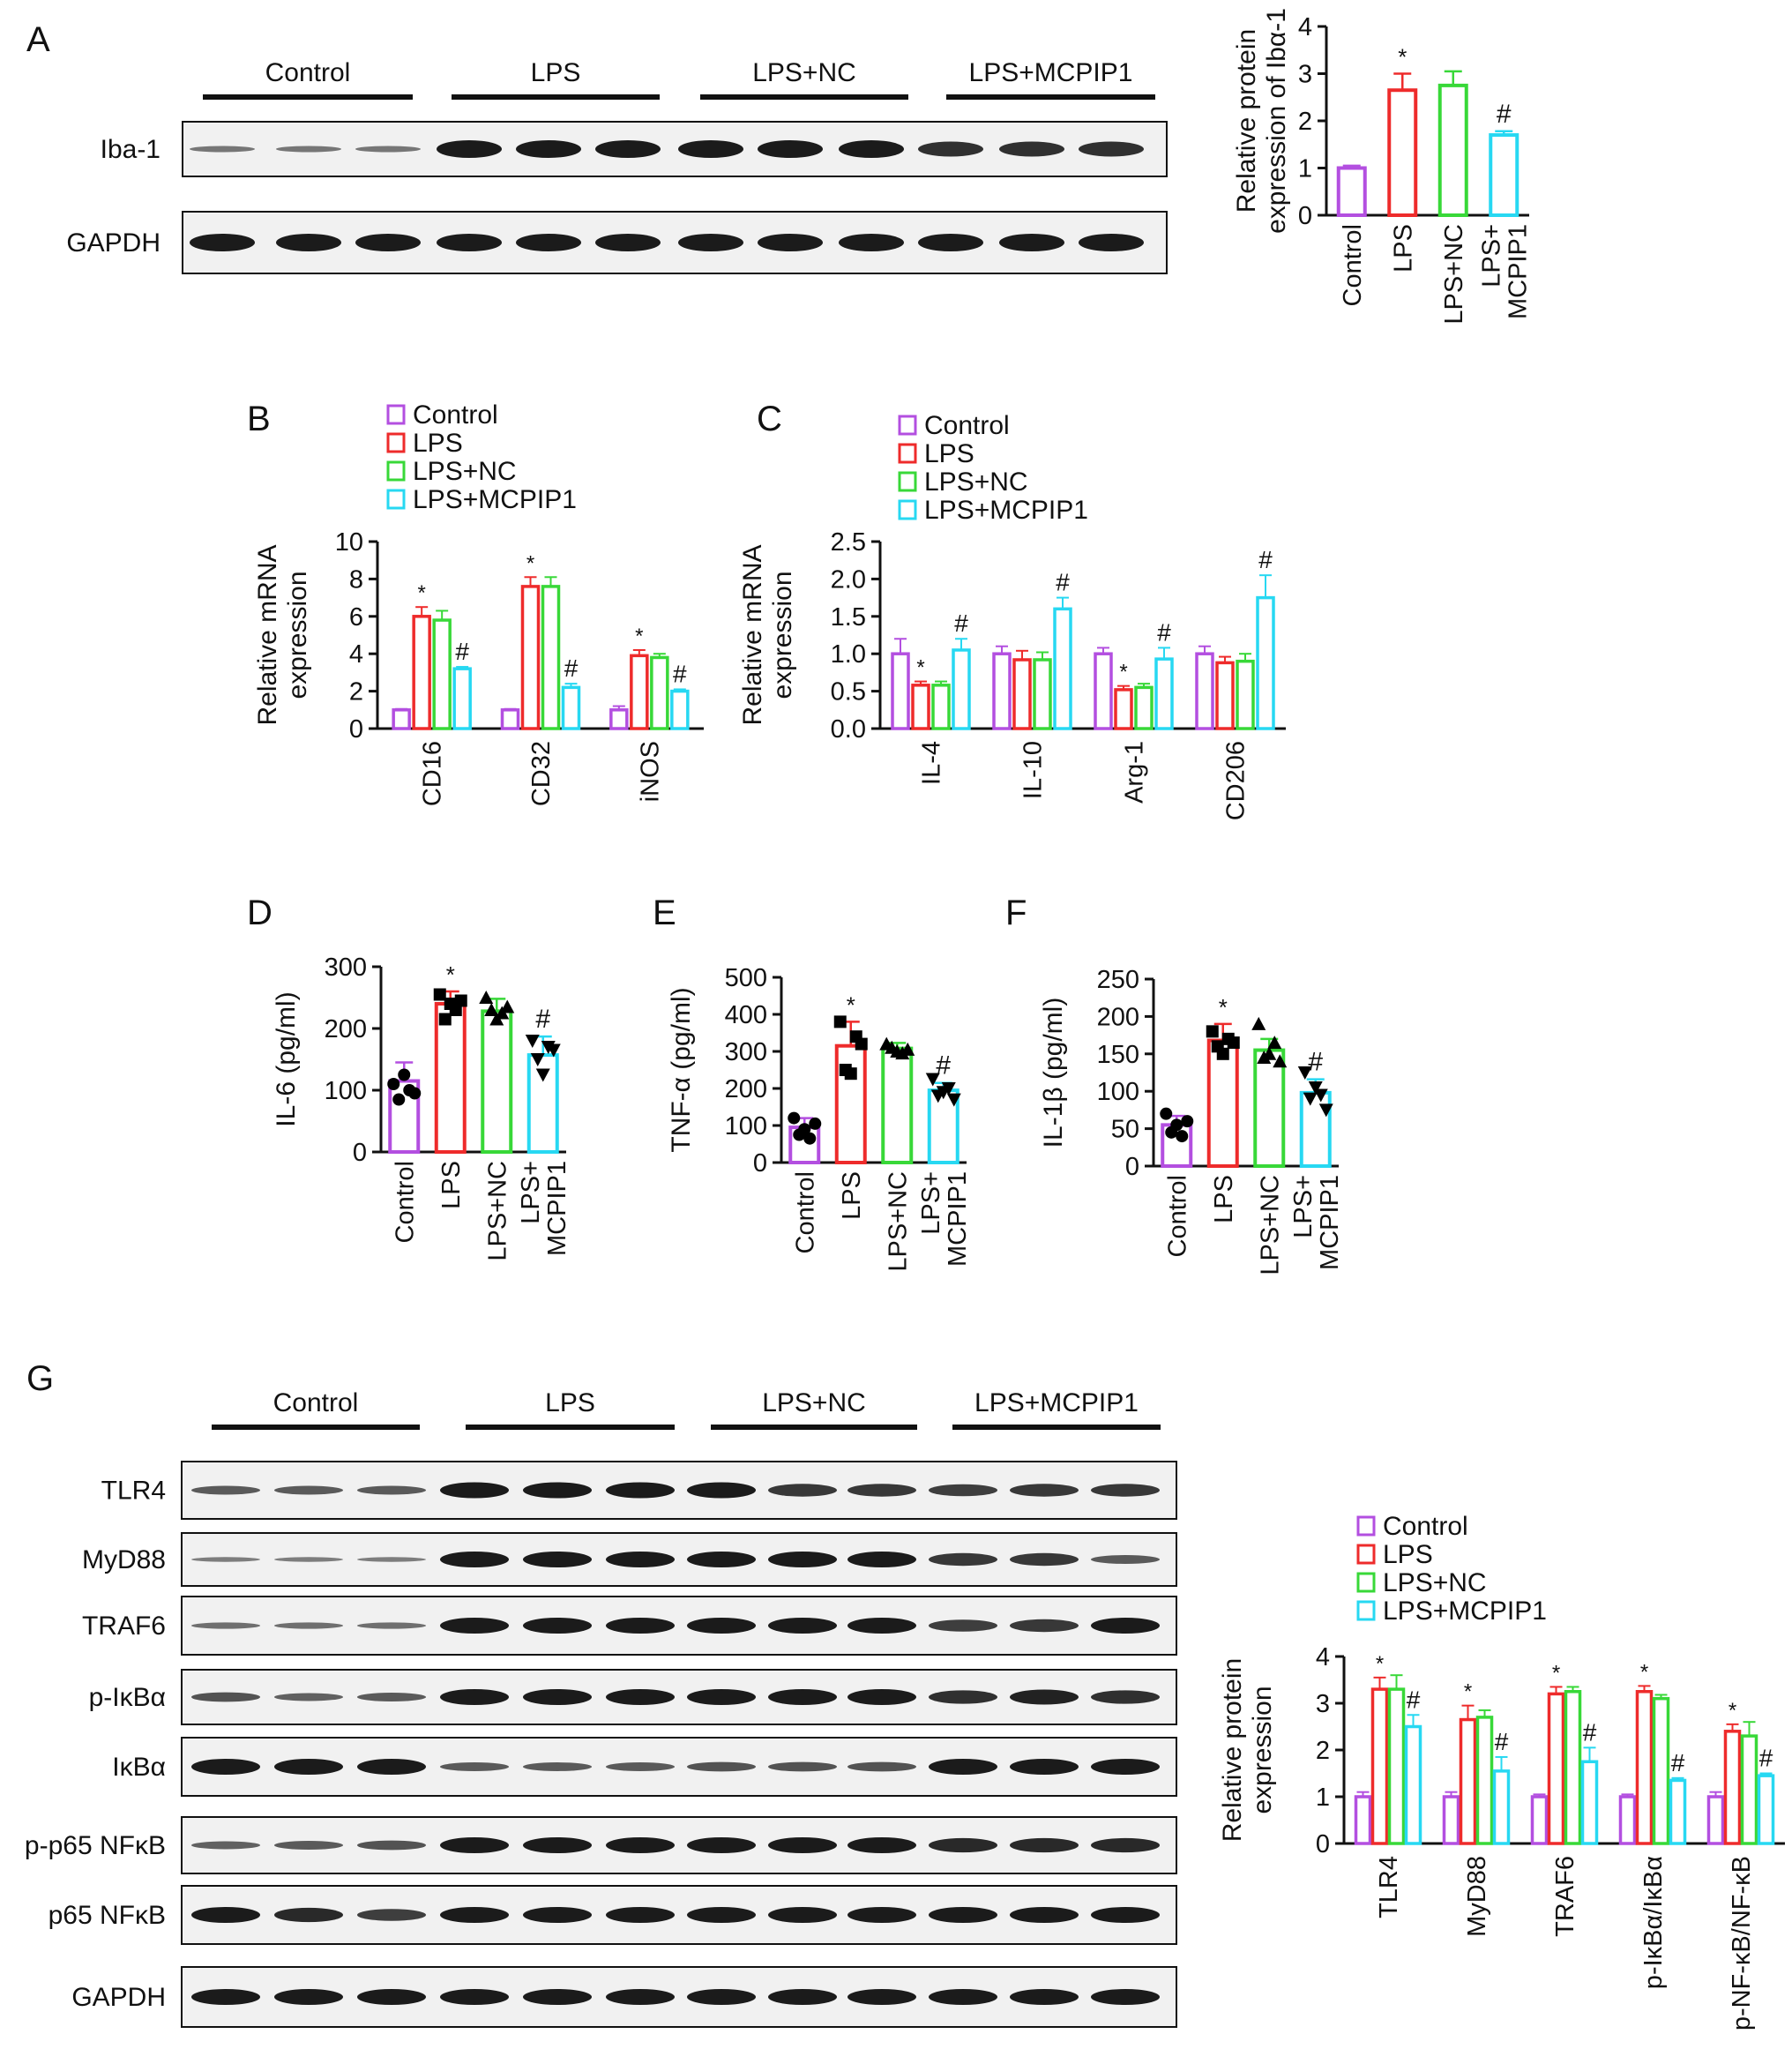  Describe the element at coordinates (541, 773) in the screenshot. I see `x-tick-label-cd32: CD32` at that location.